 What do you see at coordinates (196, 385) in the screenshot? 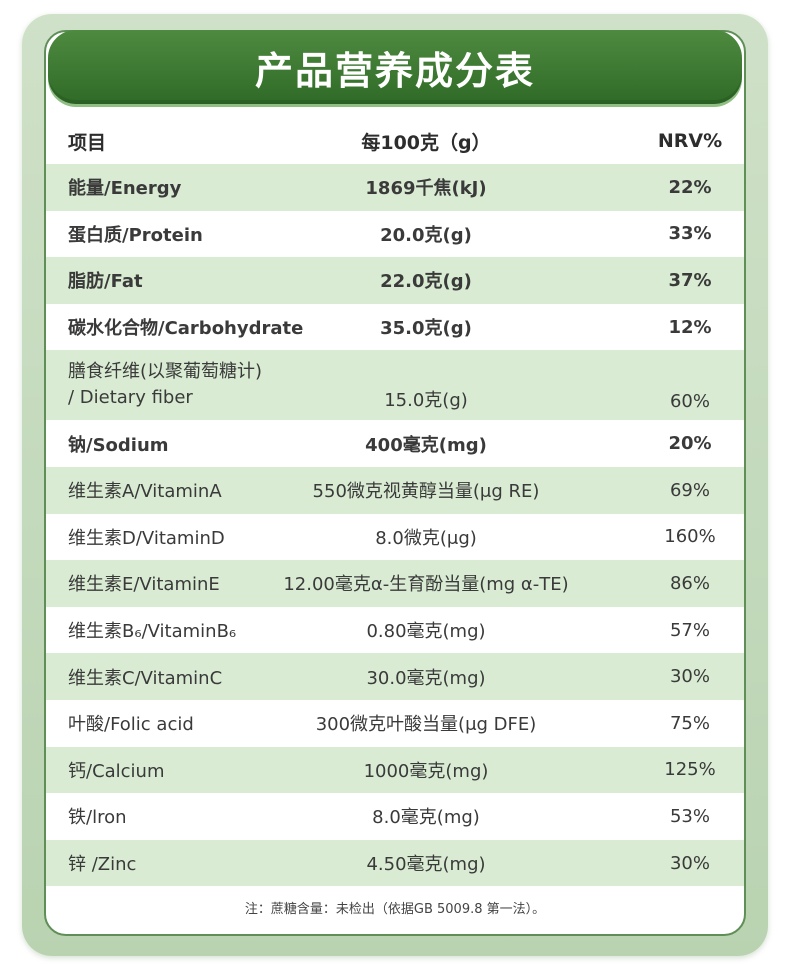
I see `row-name: 膳食纤维(以聚葡萄糖计) / Dietary fiber` at bounding box center [196, 385].